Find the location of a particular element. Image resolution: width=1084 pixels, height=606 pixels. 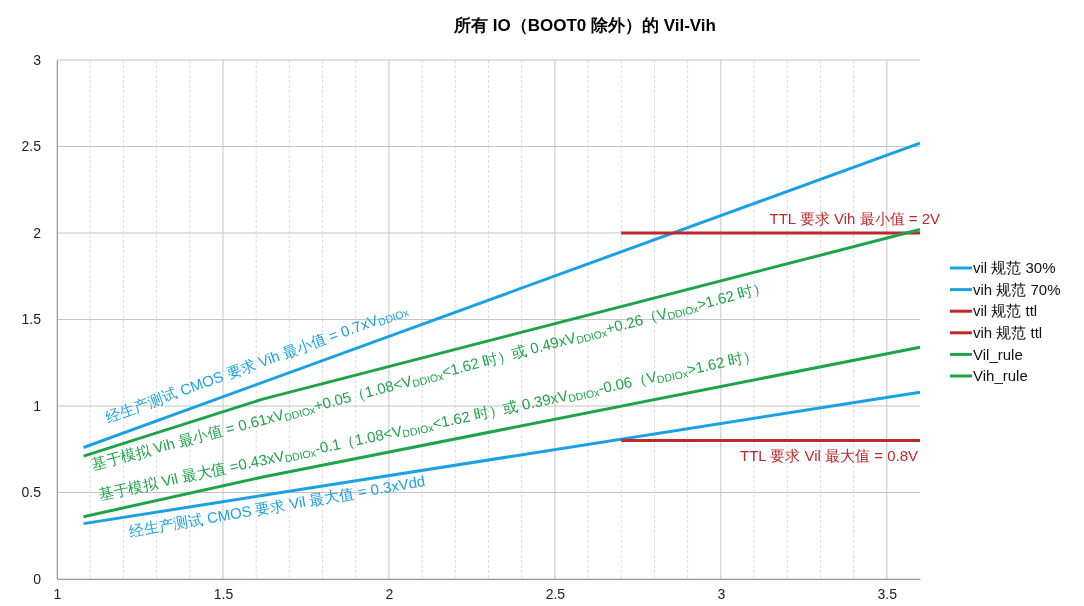

y-tick-label: 2 is located at coordinates (37, 232).